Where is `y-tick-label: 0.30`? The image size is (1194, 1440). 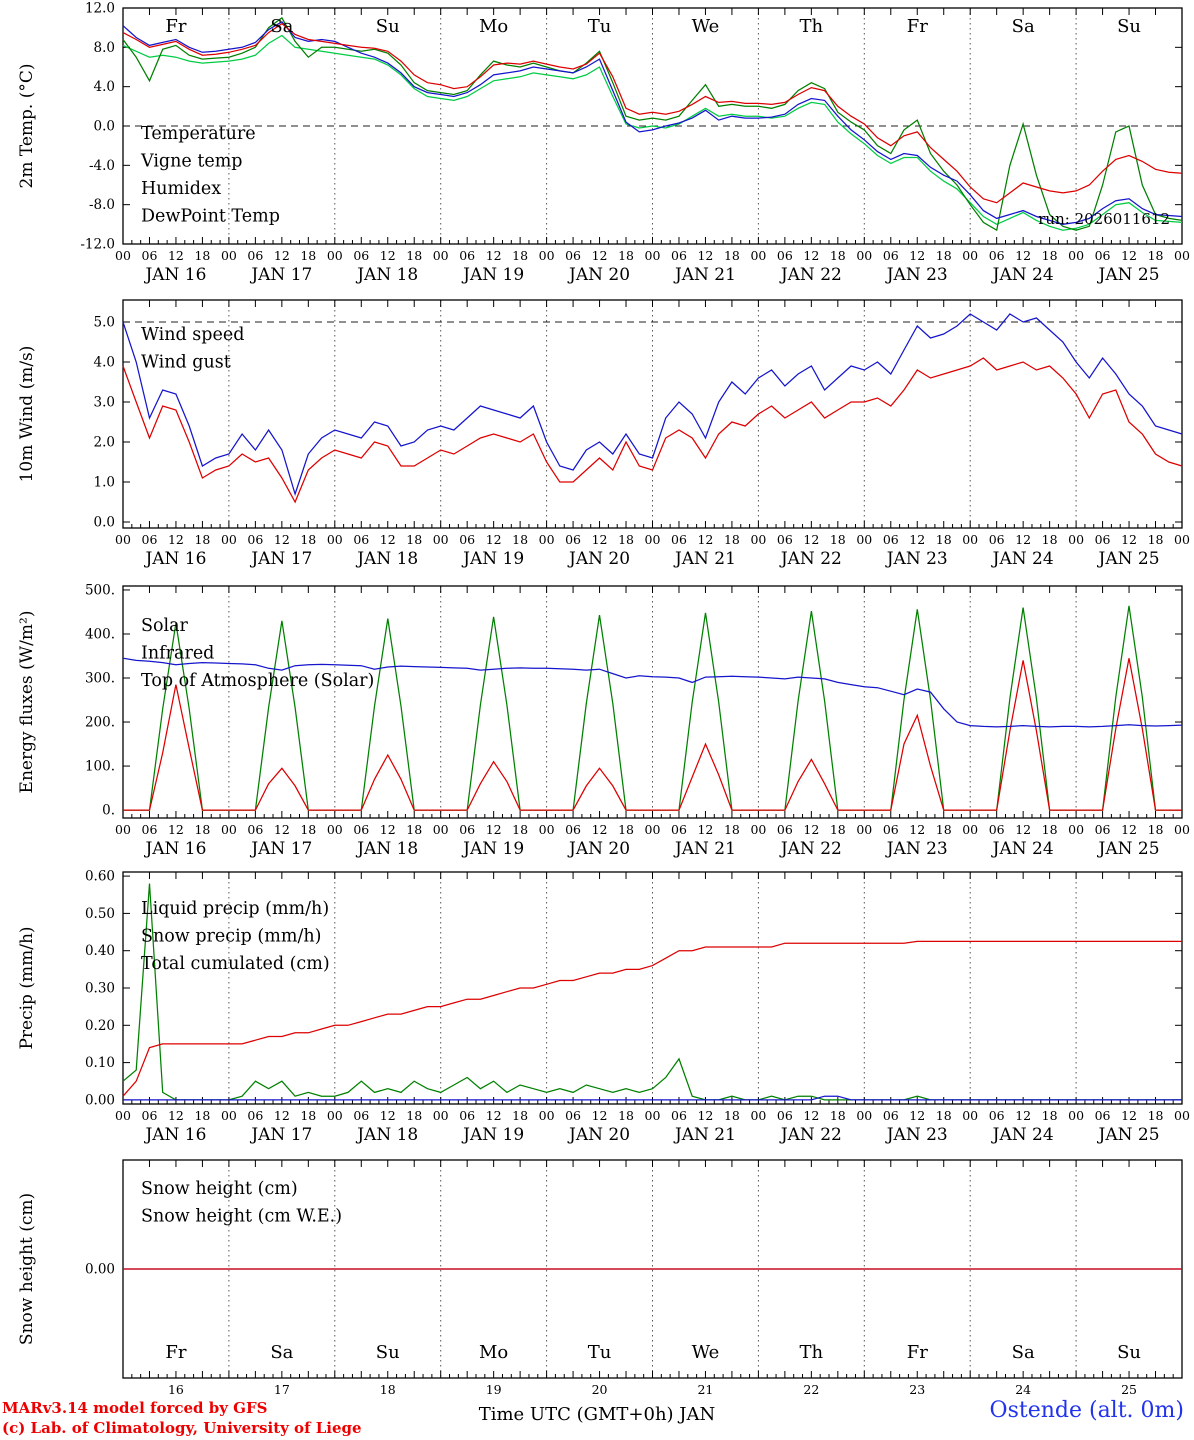
y-tick-label: 0.30 is located at coordinates (100, 989).